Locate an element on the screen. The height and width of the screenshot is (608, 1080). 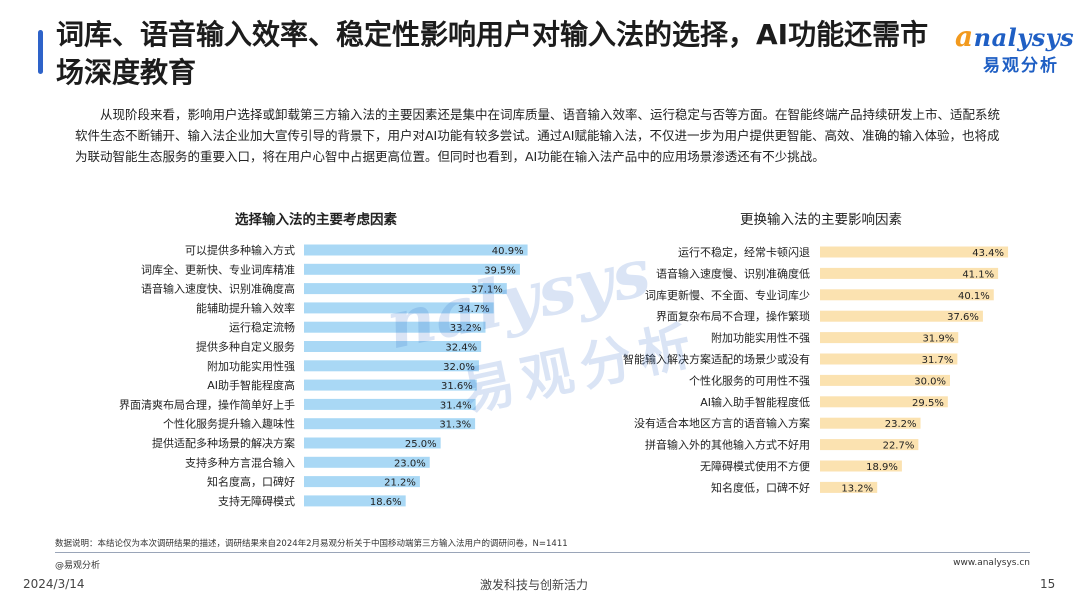
value-label: 31.3% is located at coordinates (455, 425).